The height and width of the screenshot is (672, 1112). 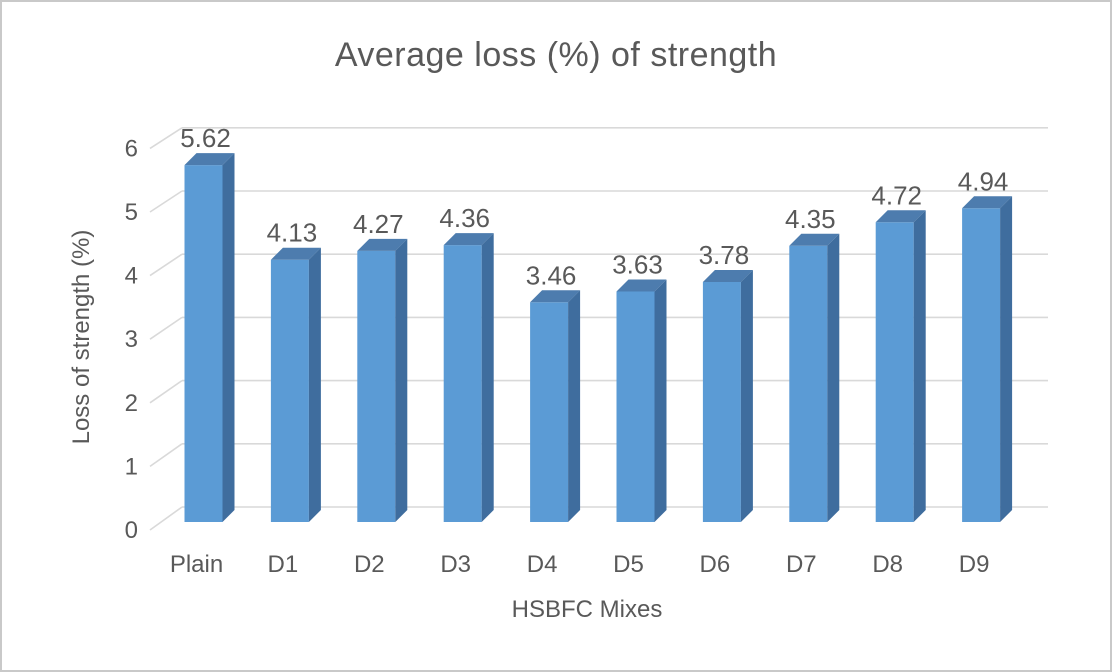 What do you see at coordinates (283, 564) in the screenshot?
I see `x-category-label: D1` at bounding box center [283, 564].